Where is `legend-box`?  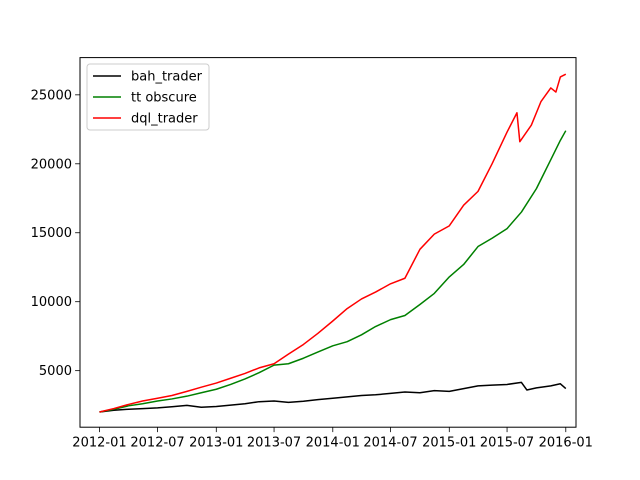 legend-box is located at coordinates (148, 97).